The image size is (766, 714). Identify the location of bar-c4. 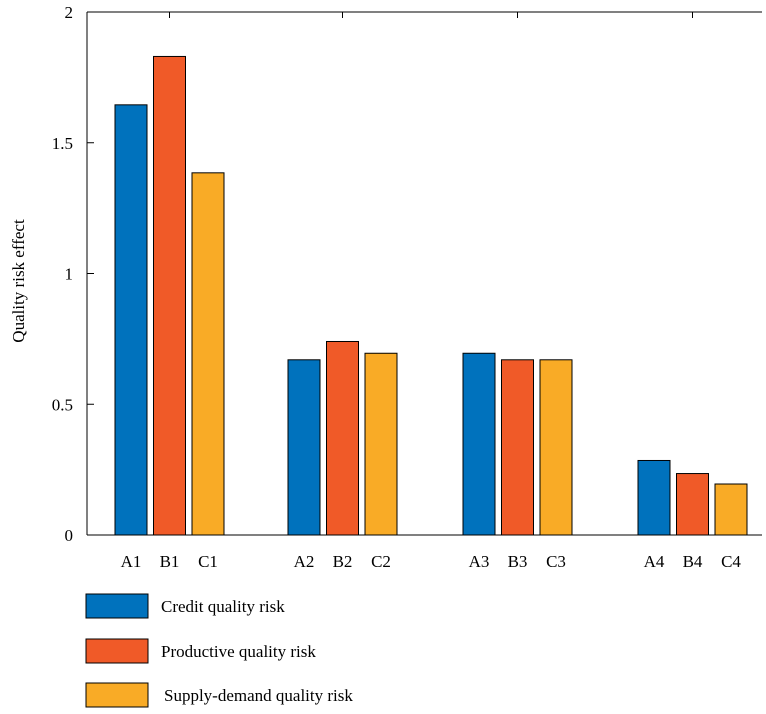
(731, 509).